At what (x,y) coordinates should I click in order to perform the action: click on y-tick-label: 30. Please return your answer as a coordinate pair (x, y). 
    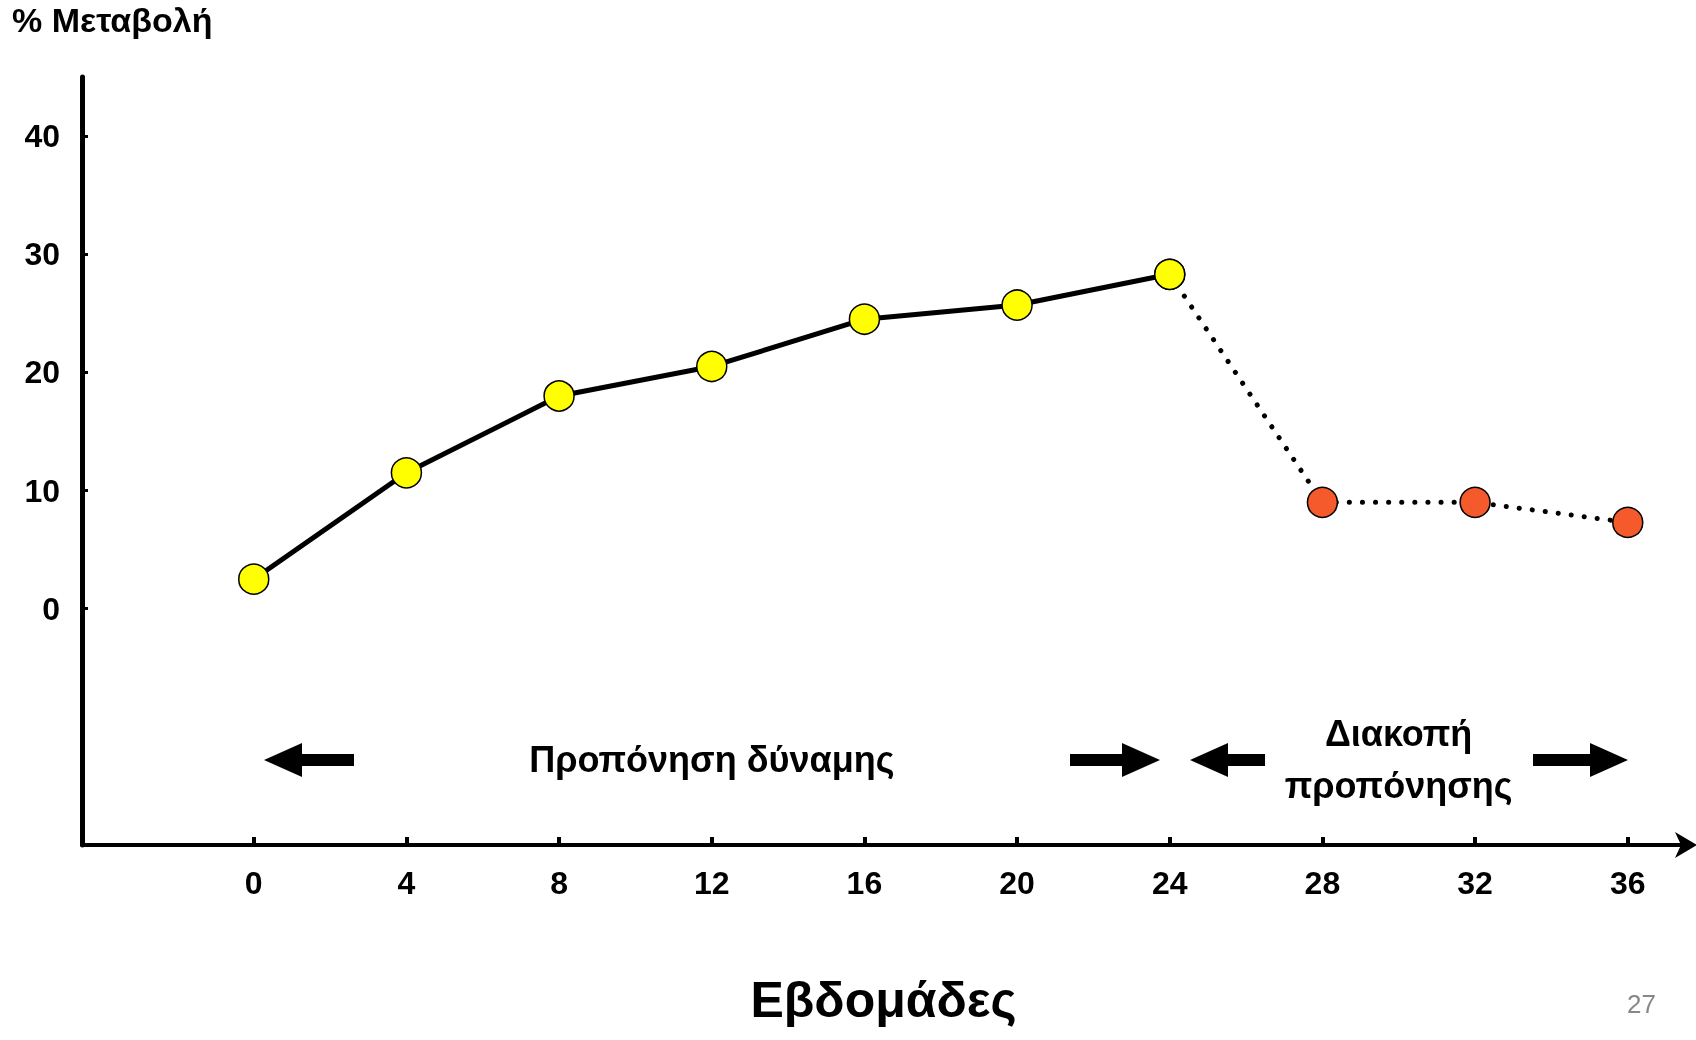
    Looking at the image, I should click on (42, 254).